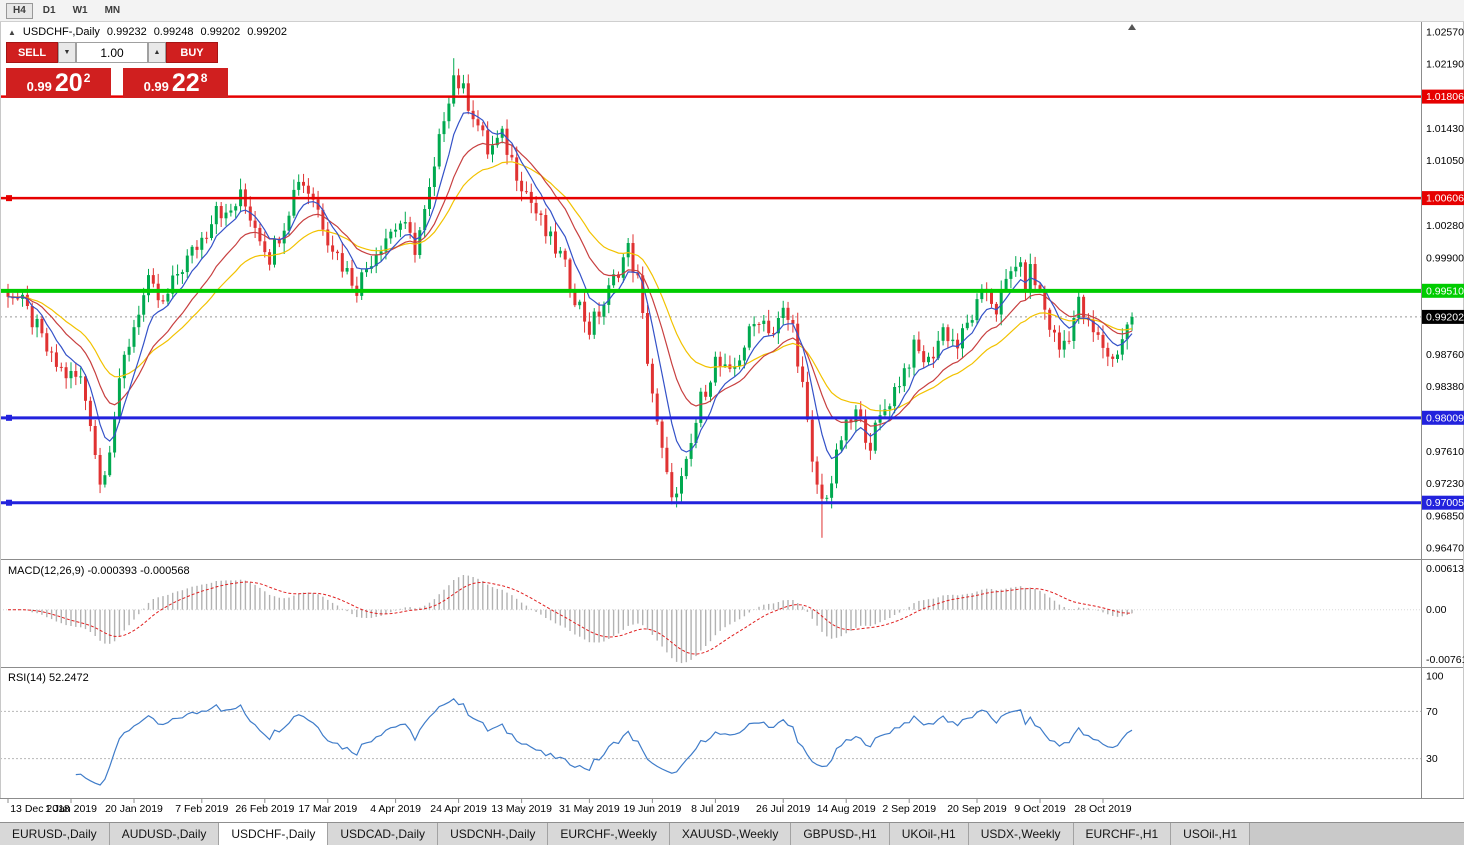  Describe the element at coordinates (1445, 65) in the screenshot. I see `svg-text: 1.02190` at that location.